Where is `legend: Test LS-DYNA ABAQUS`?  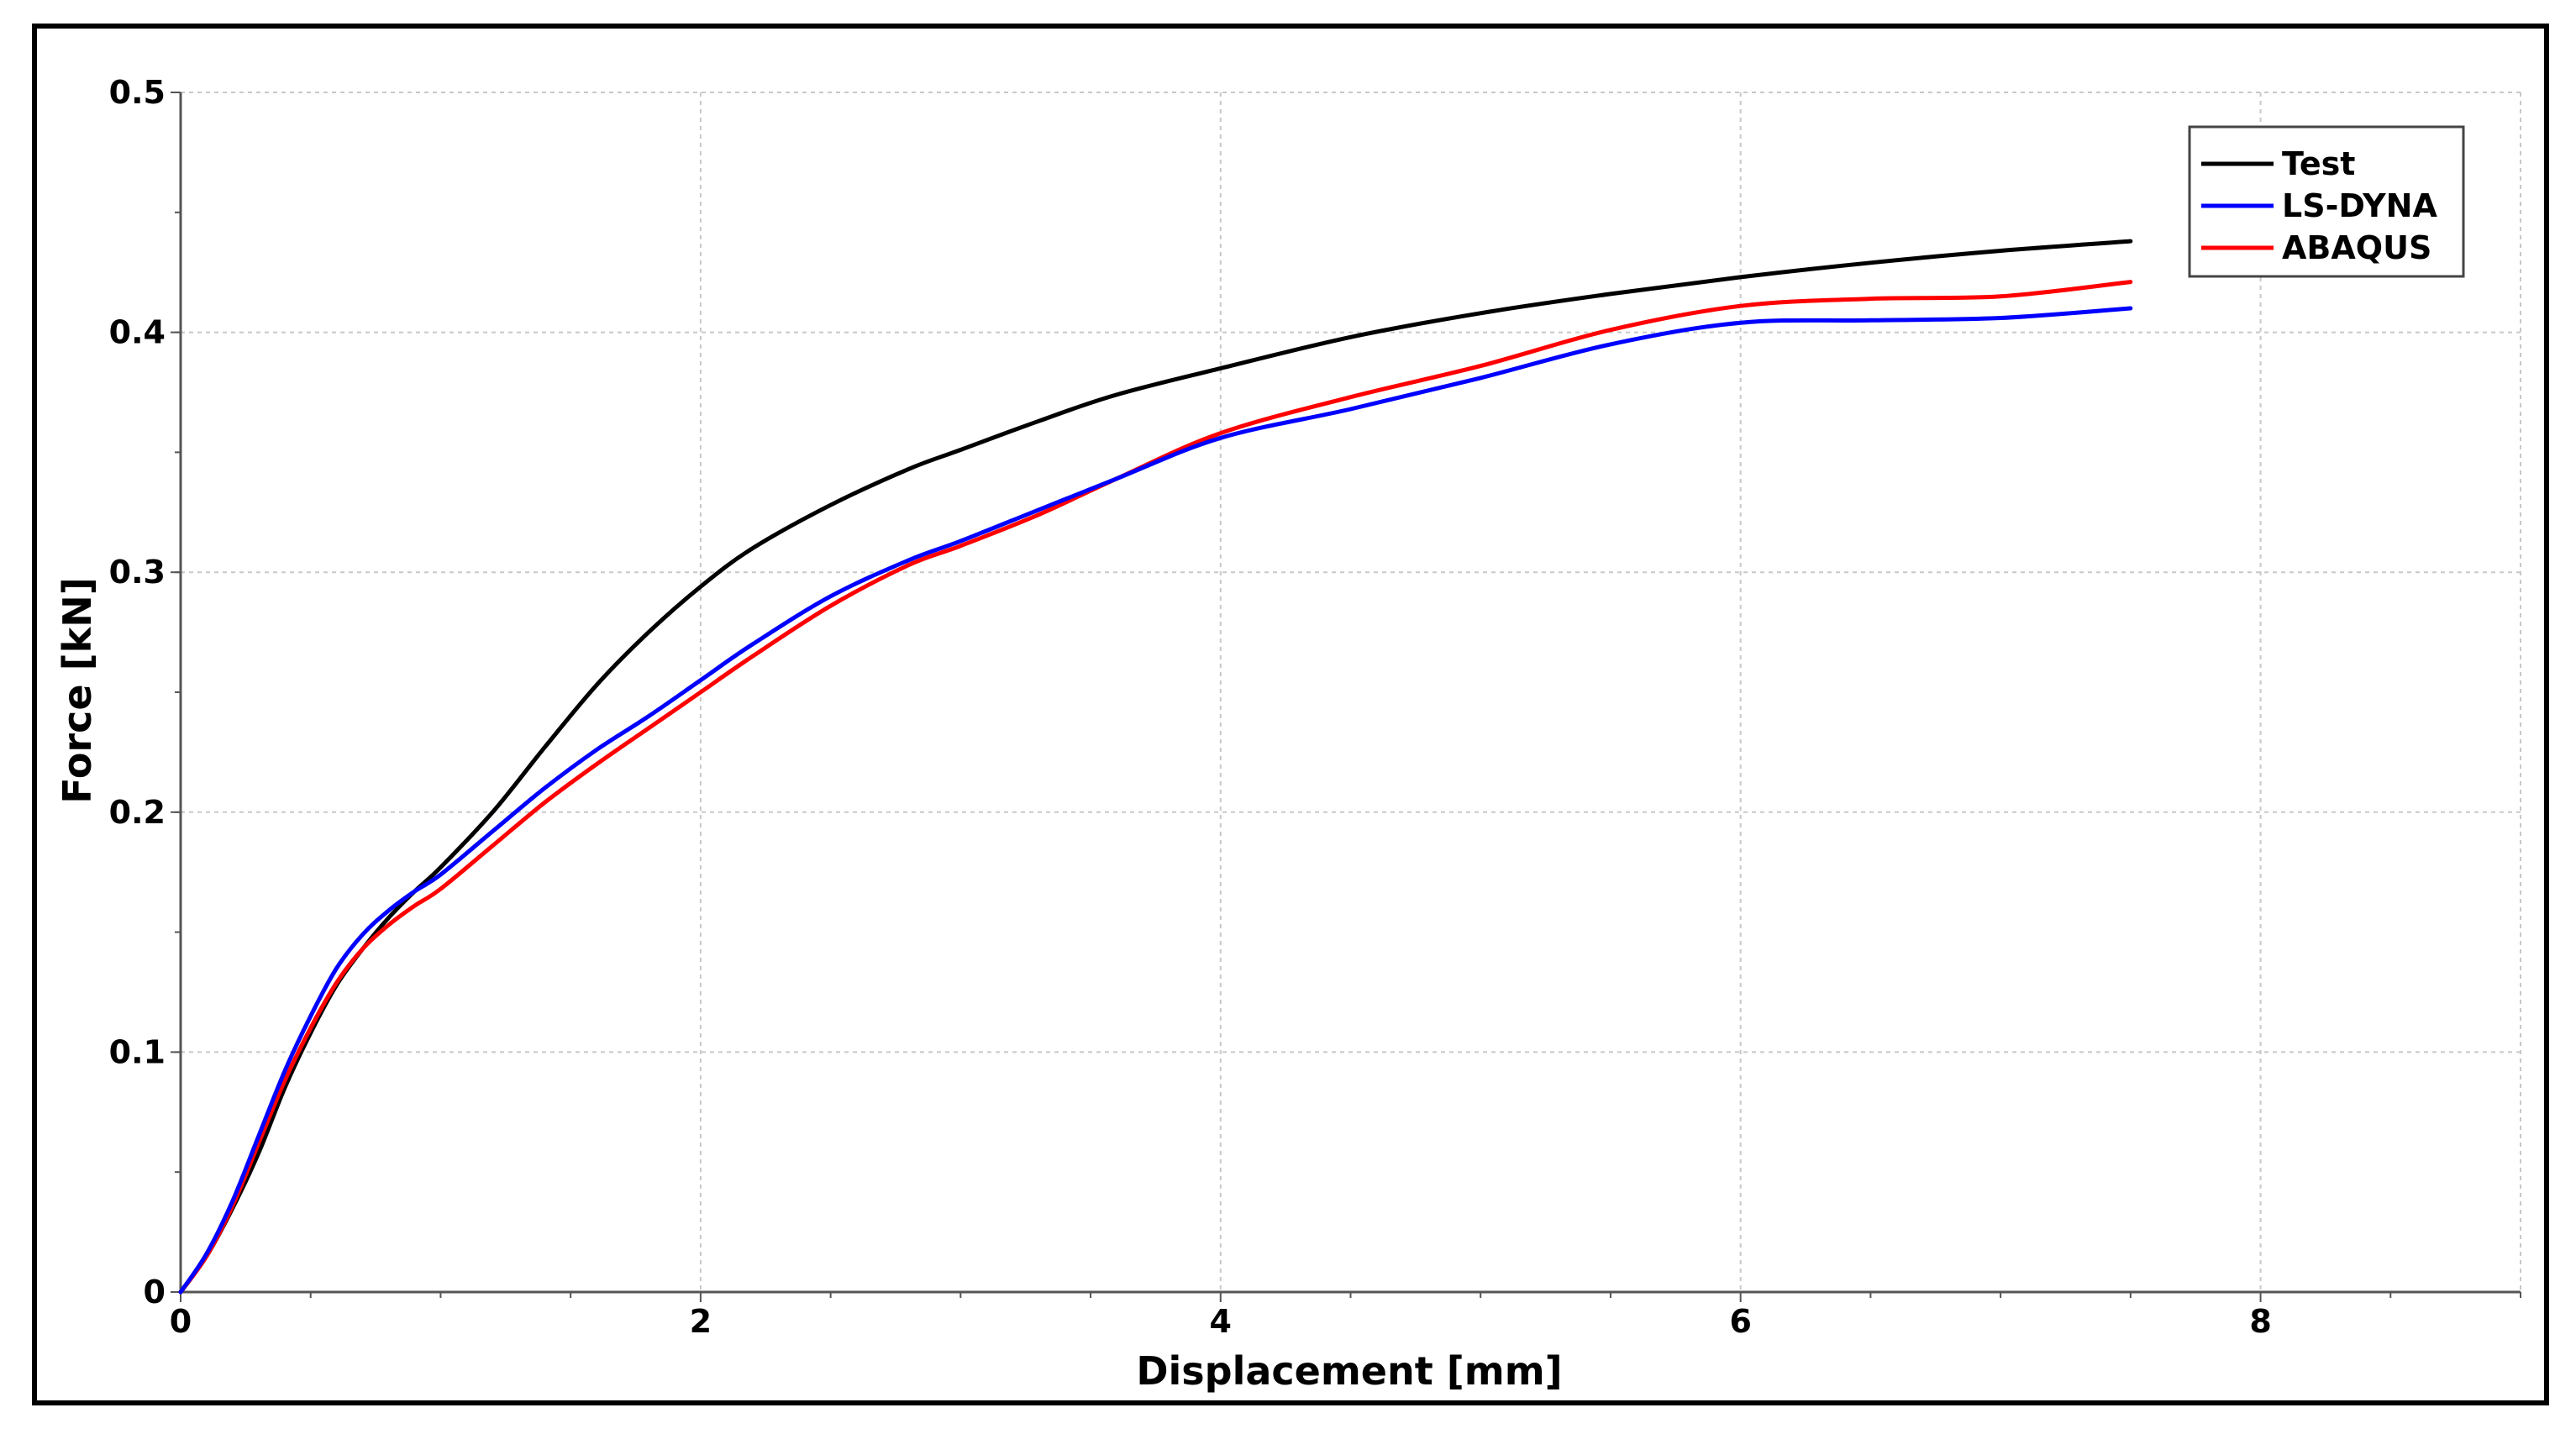 legend: Test LS-DYNA ABAQUS is located at coordinates (2326, 201).